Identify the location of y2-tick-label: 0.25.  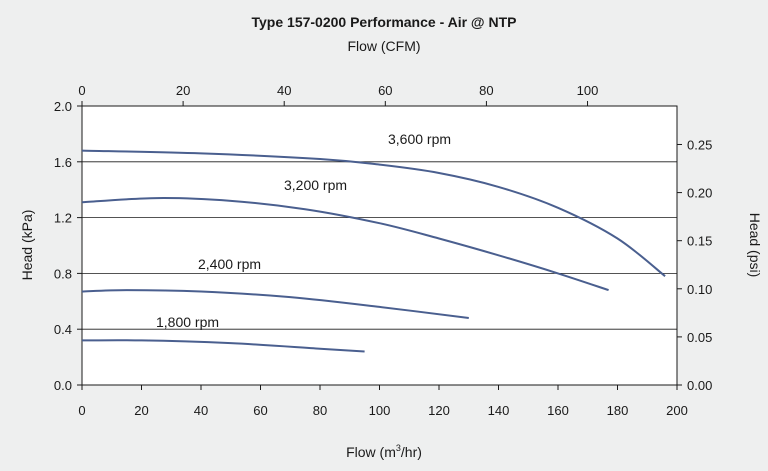
(699, 144).